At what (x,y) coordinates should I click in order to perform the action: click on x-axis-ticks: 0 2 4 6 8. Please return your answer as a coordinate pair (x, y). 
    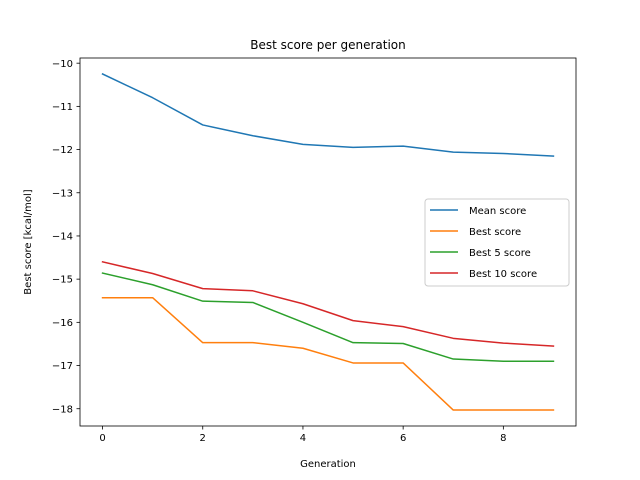
    Looking at the image, I should click on (303, 435).